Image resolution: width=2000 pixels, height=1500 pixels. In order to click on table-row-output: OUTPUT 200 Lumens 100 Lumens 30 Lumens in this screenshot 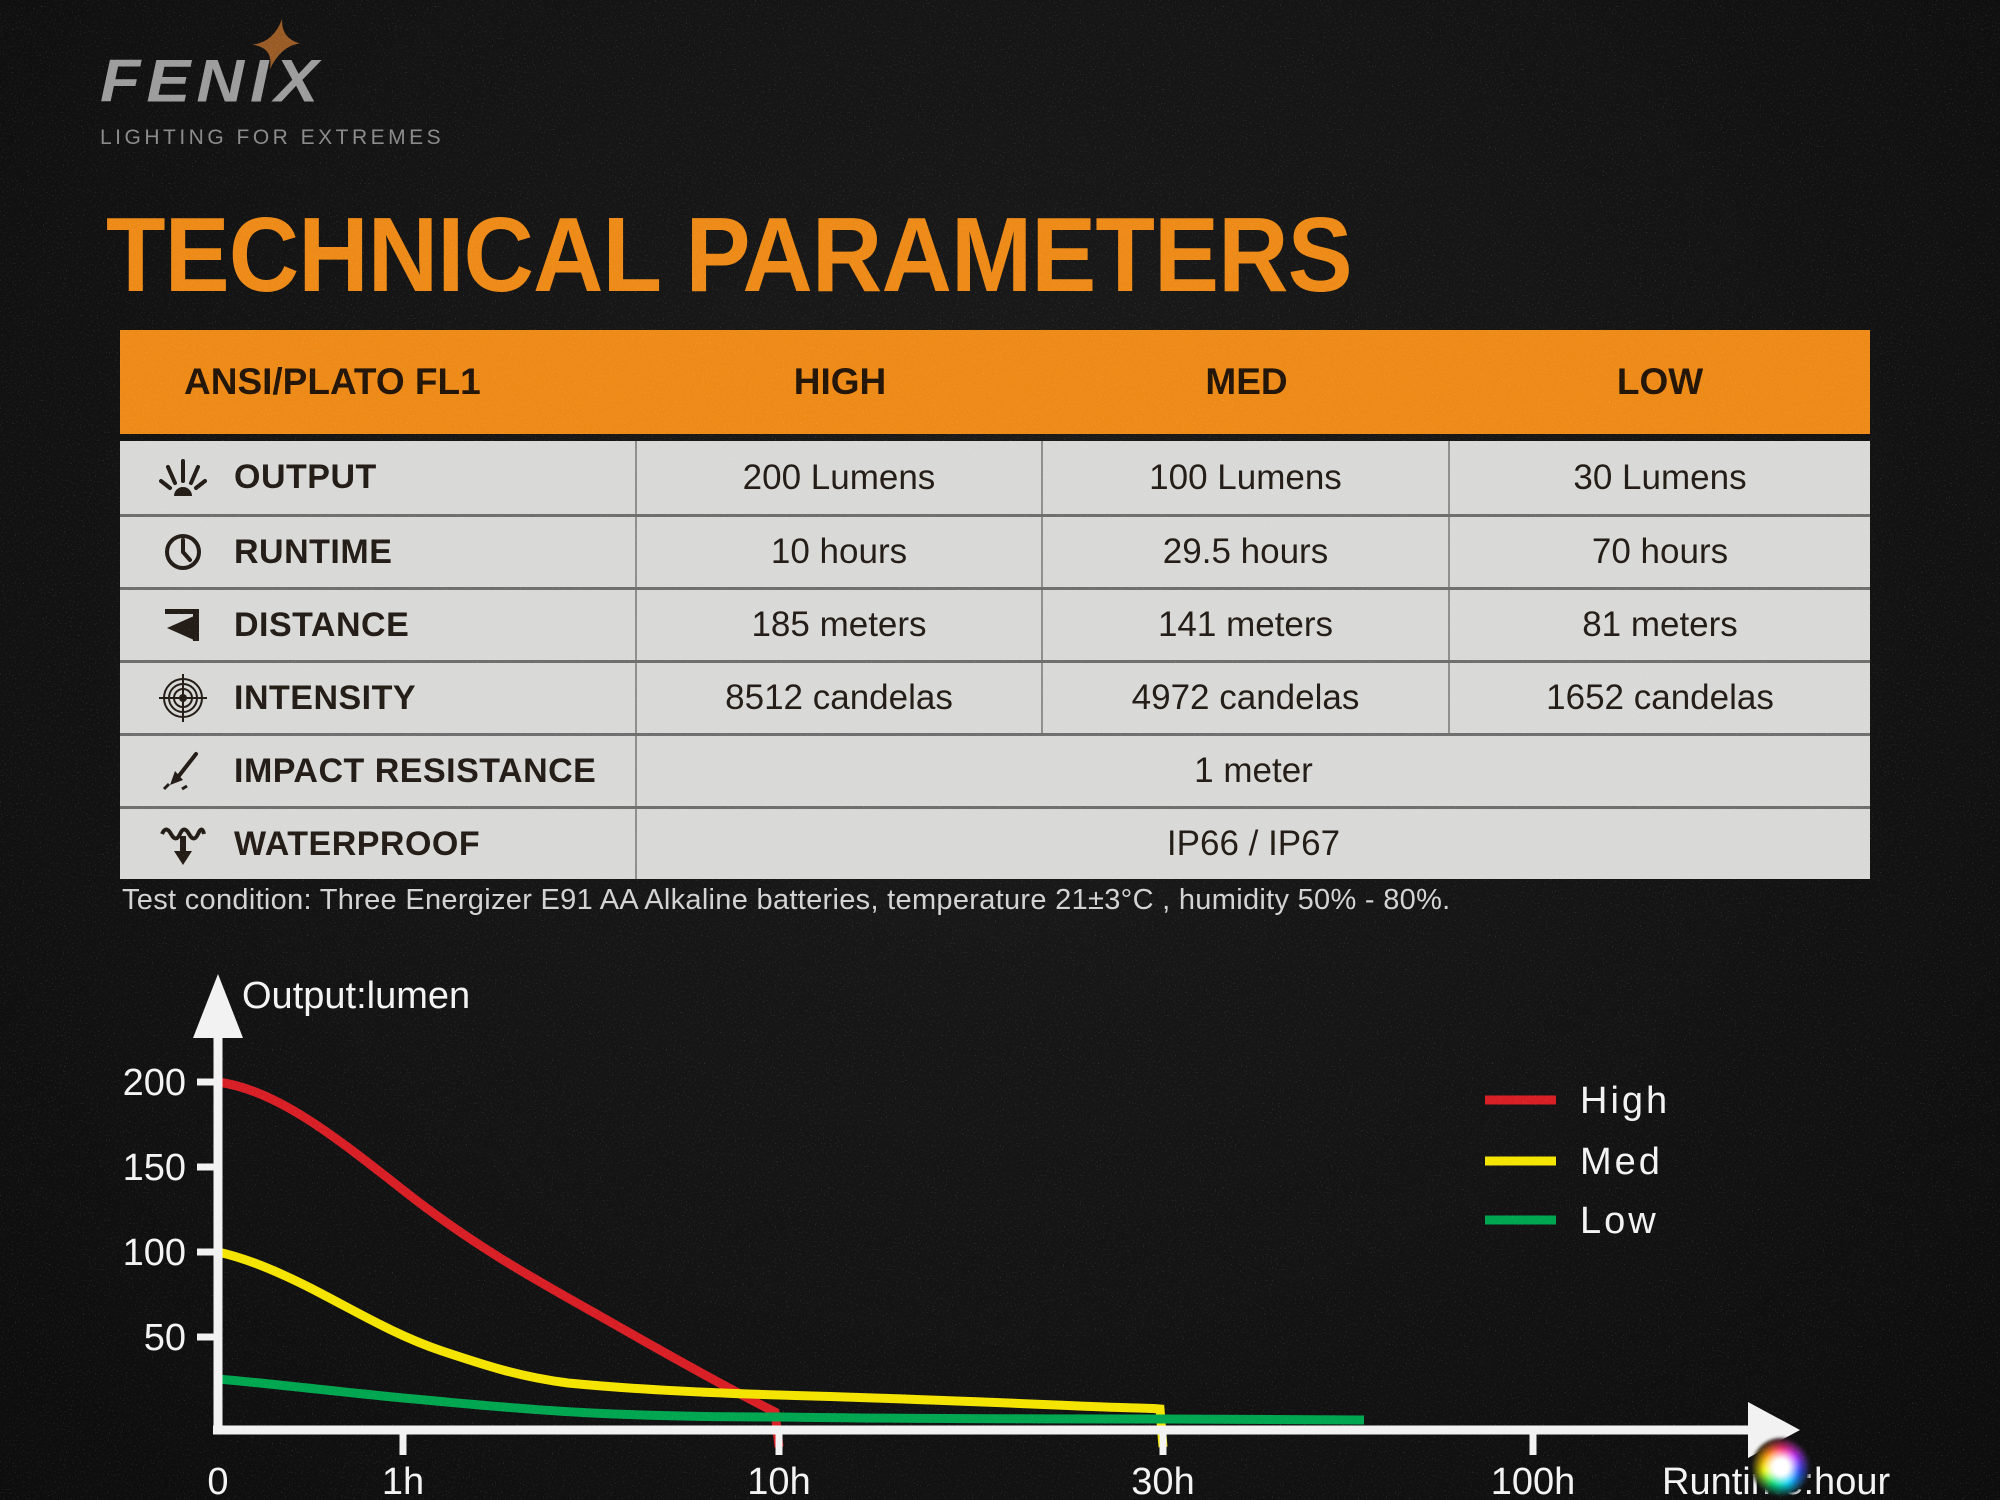, I will do `click(995, 477)`.